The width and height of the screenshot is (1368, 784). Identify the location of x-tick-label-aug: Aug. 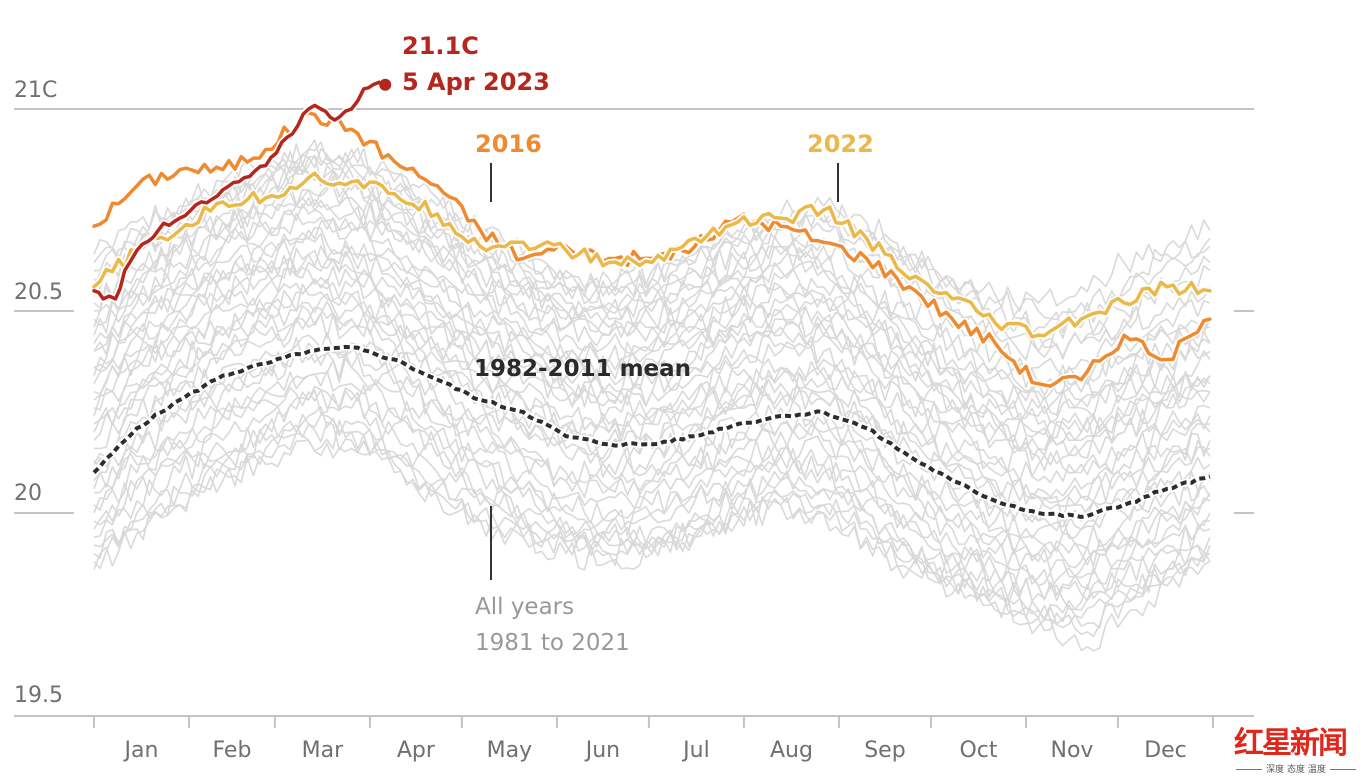
(791, 750).